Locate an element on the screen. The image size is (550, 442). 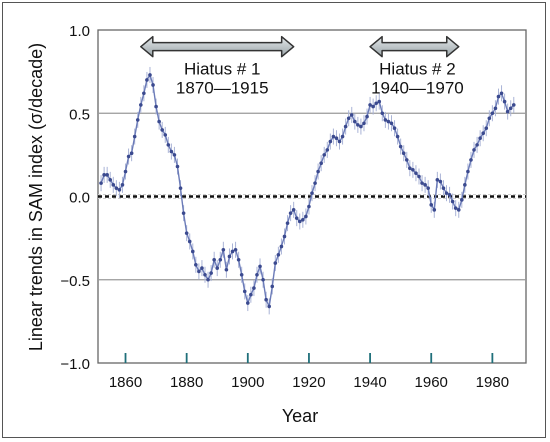
x-tick-label: 1920 is located at coordinates (308, 382).